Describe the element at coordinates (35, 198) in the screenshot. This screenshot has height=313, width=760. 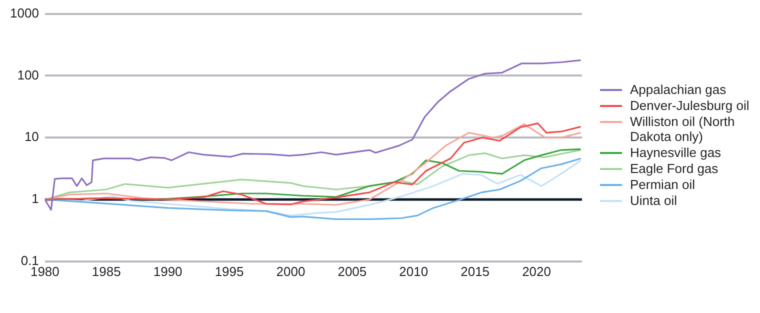
I see `y-tick-label: 1` at that location.